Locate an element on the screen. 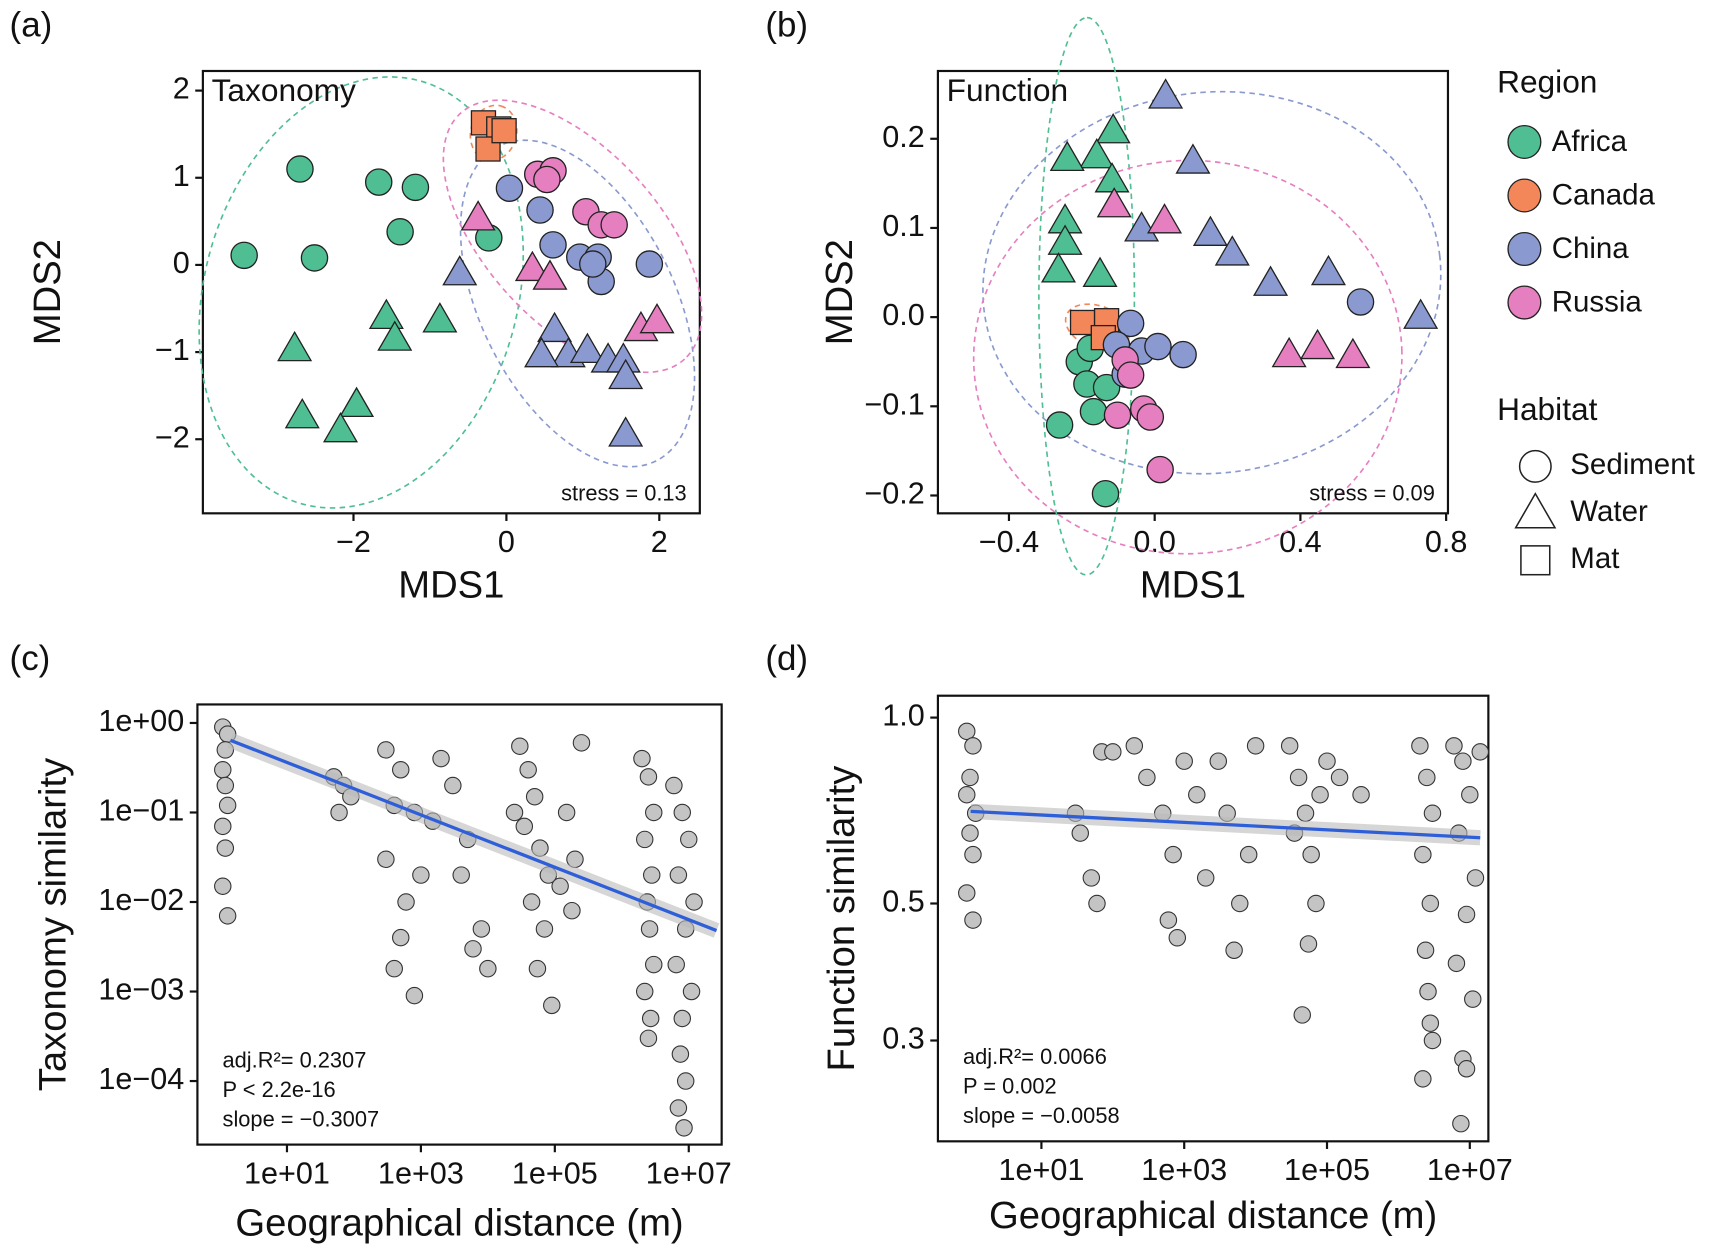  x-axis-label: Geographical distance (m) is located at coordinates (459, 1223).